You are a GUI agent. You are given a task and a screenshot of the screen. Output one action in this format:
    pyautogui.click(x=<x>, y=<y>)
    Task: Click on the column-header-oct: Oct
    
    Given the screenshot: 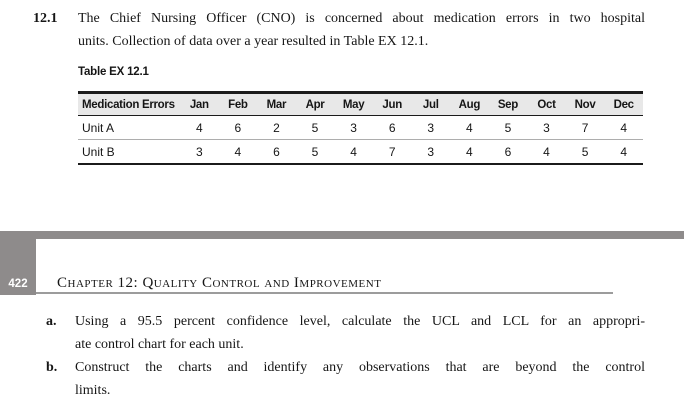 What is the action you would take?
    pyautogui.click(x=546, y=104)
    